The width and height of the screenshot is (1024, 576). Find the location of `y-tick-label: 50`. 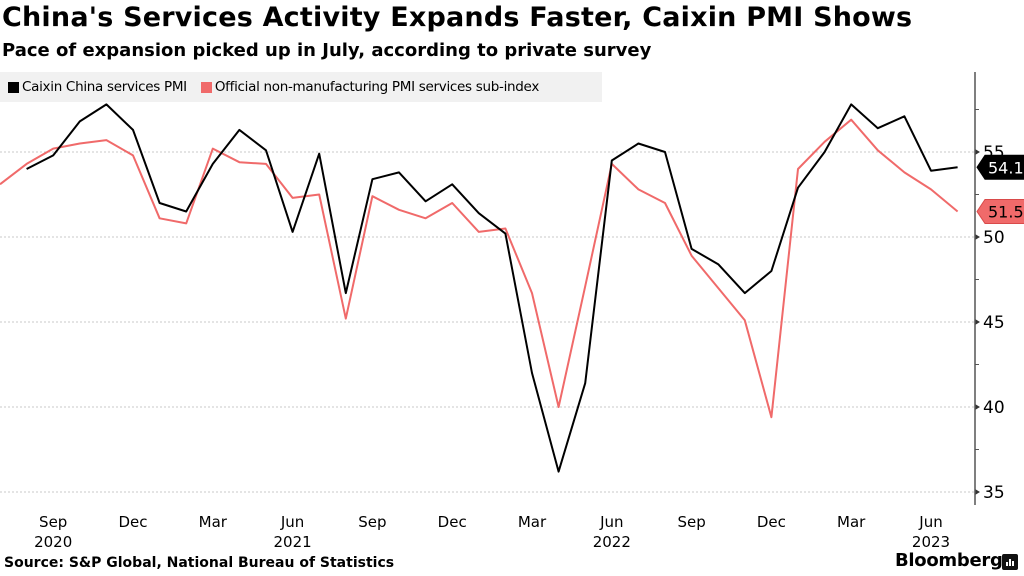

y-tick-label: 50 is located at coordinates (994, 238).